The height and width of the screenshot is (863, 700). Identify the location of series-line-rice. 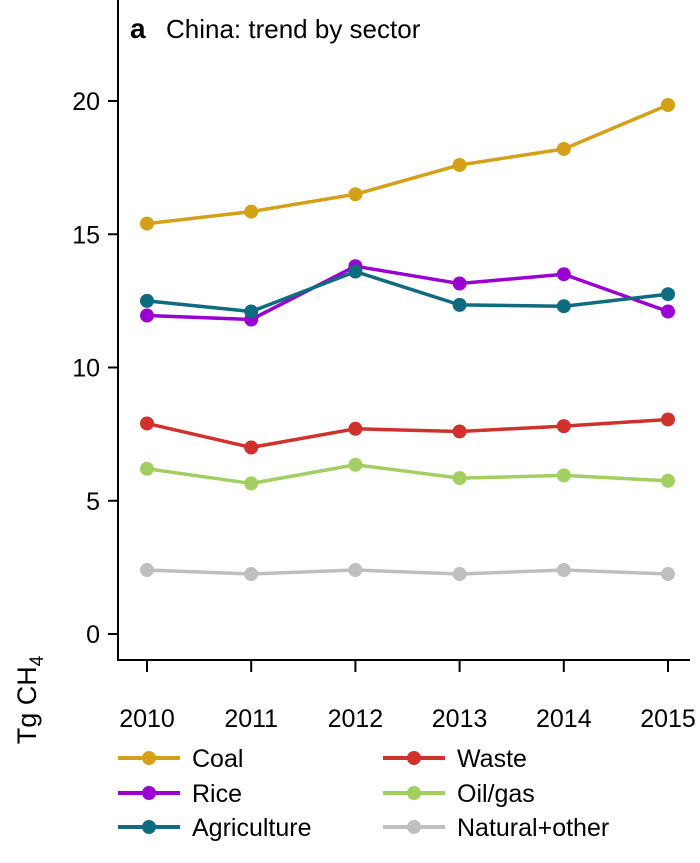
(407, 293).